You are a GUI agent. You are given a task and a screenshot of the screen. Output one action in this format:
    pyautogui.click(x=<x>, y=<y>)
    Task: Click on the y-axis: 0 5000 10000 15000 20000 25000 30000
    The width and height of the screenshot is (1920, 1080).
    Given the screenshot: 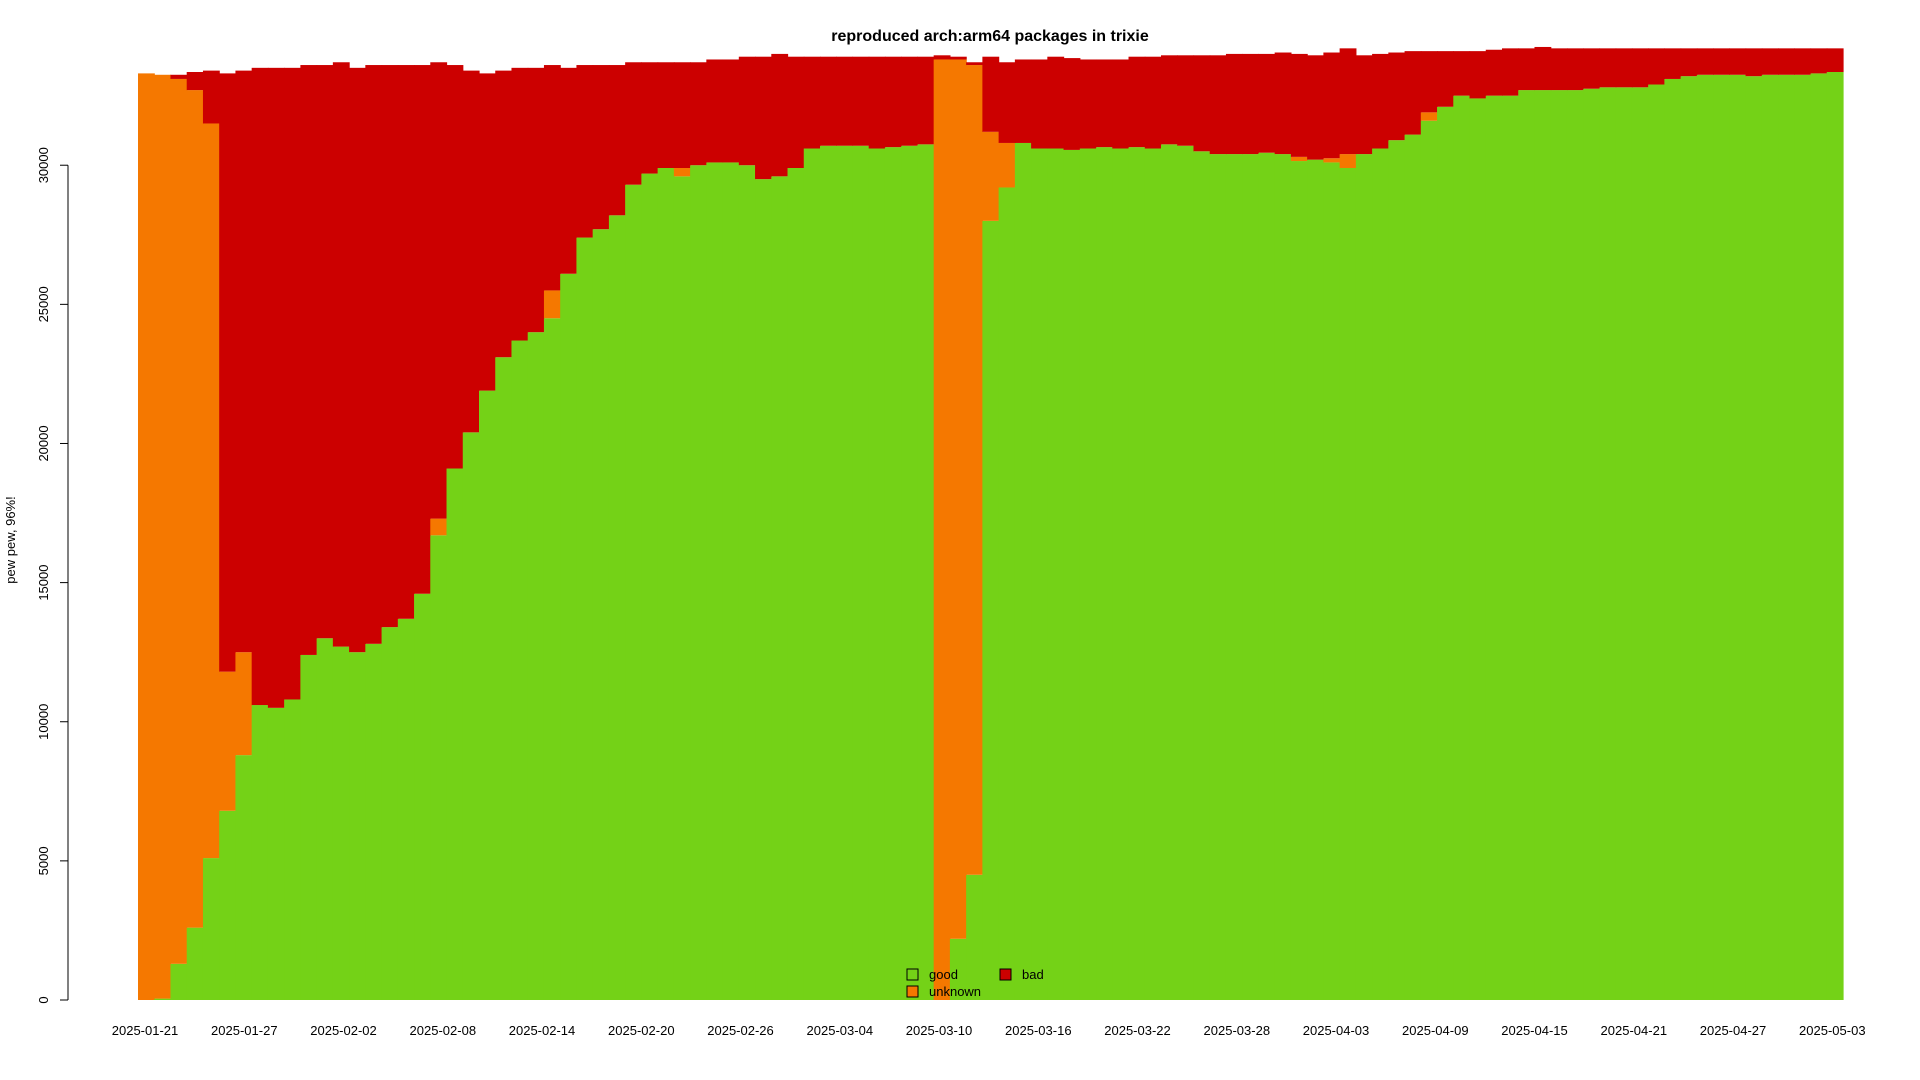 What is the action you would take?
    pyautogui.click(x=52, y=575)
    